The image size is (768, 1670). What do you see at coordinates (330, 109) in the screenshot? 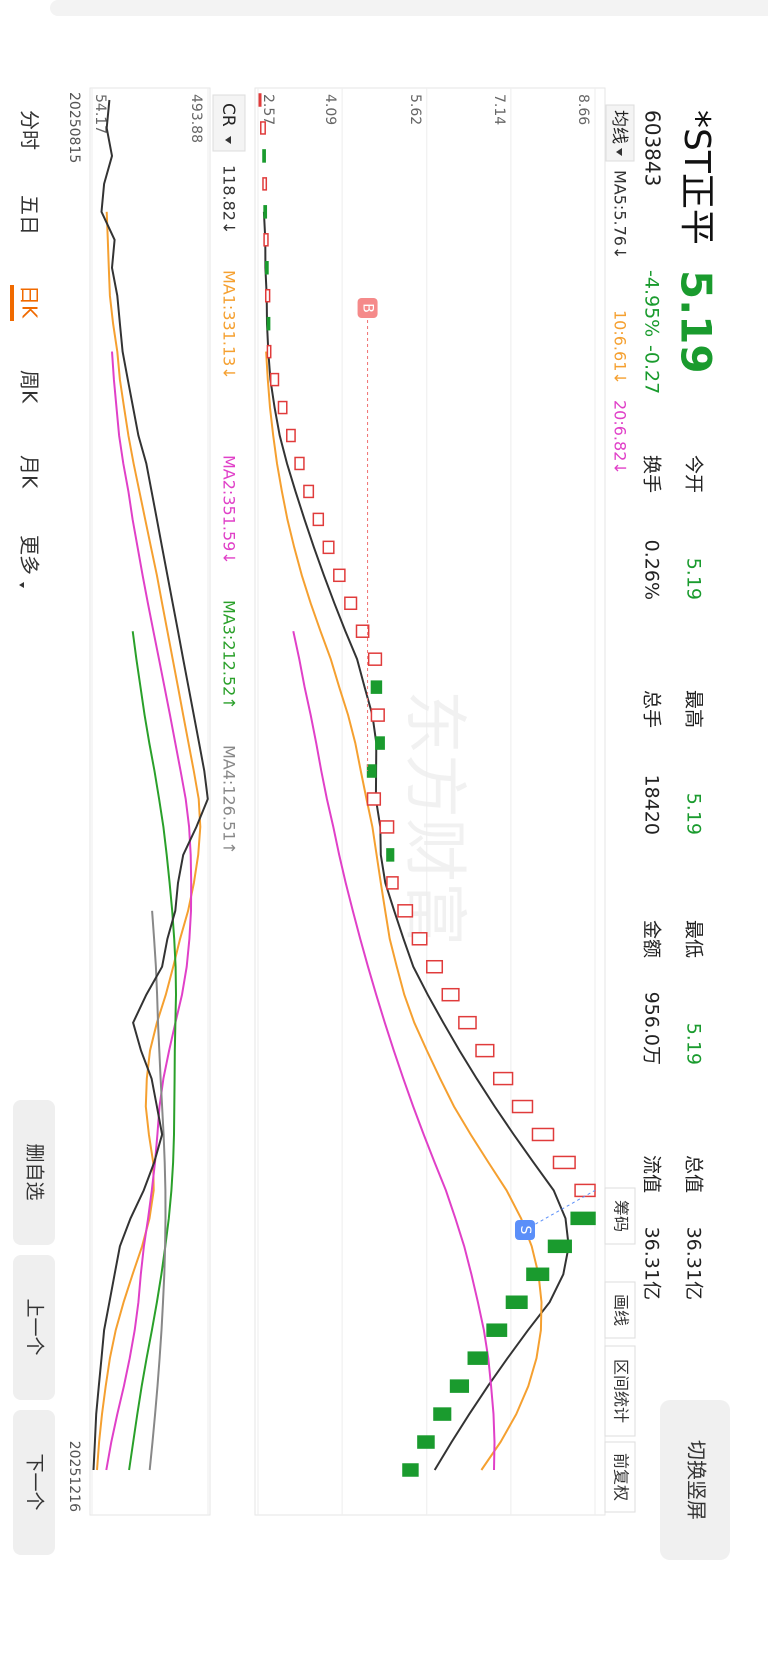
I see `y-tick-label: 4.09` at bounding box center [330, 109].